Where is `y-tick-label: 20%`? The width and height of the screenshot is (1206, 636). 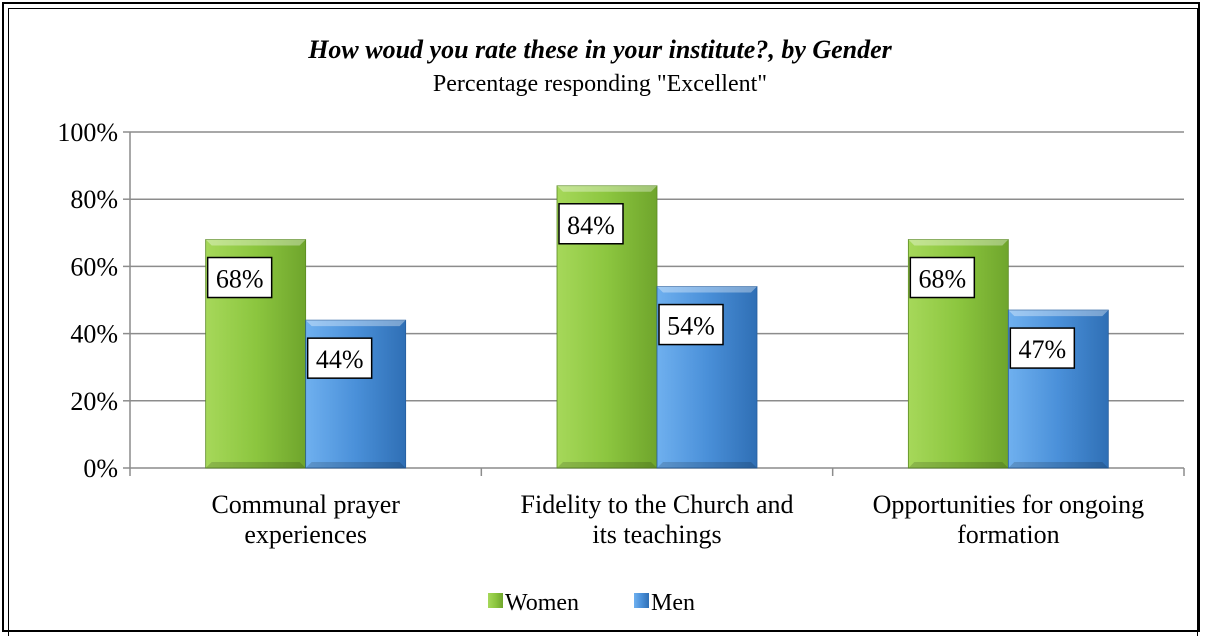
y-tick-label: 20% is located at coordinates (94, 401).